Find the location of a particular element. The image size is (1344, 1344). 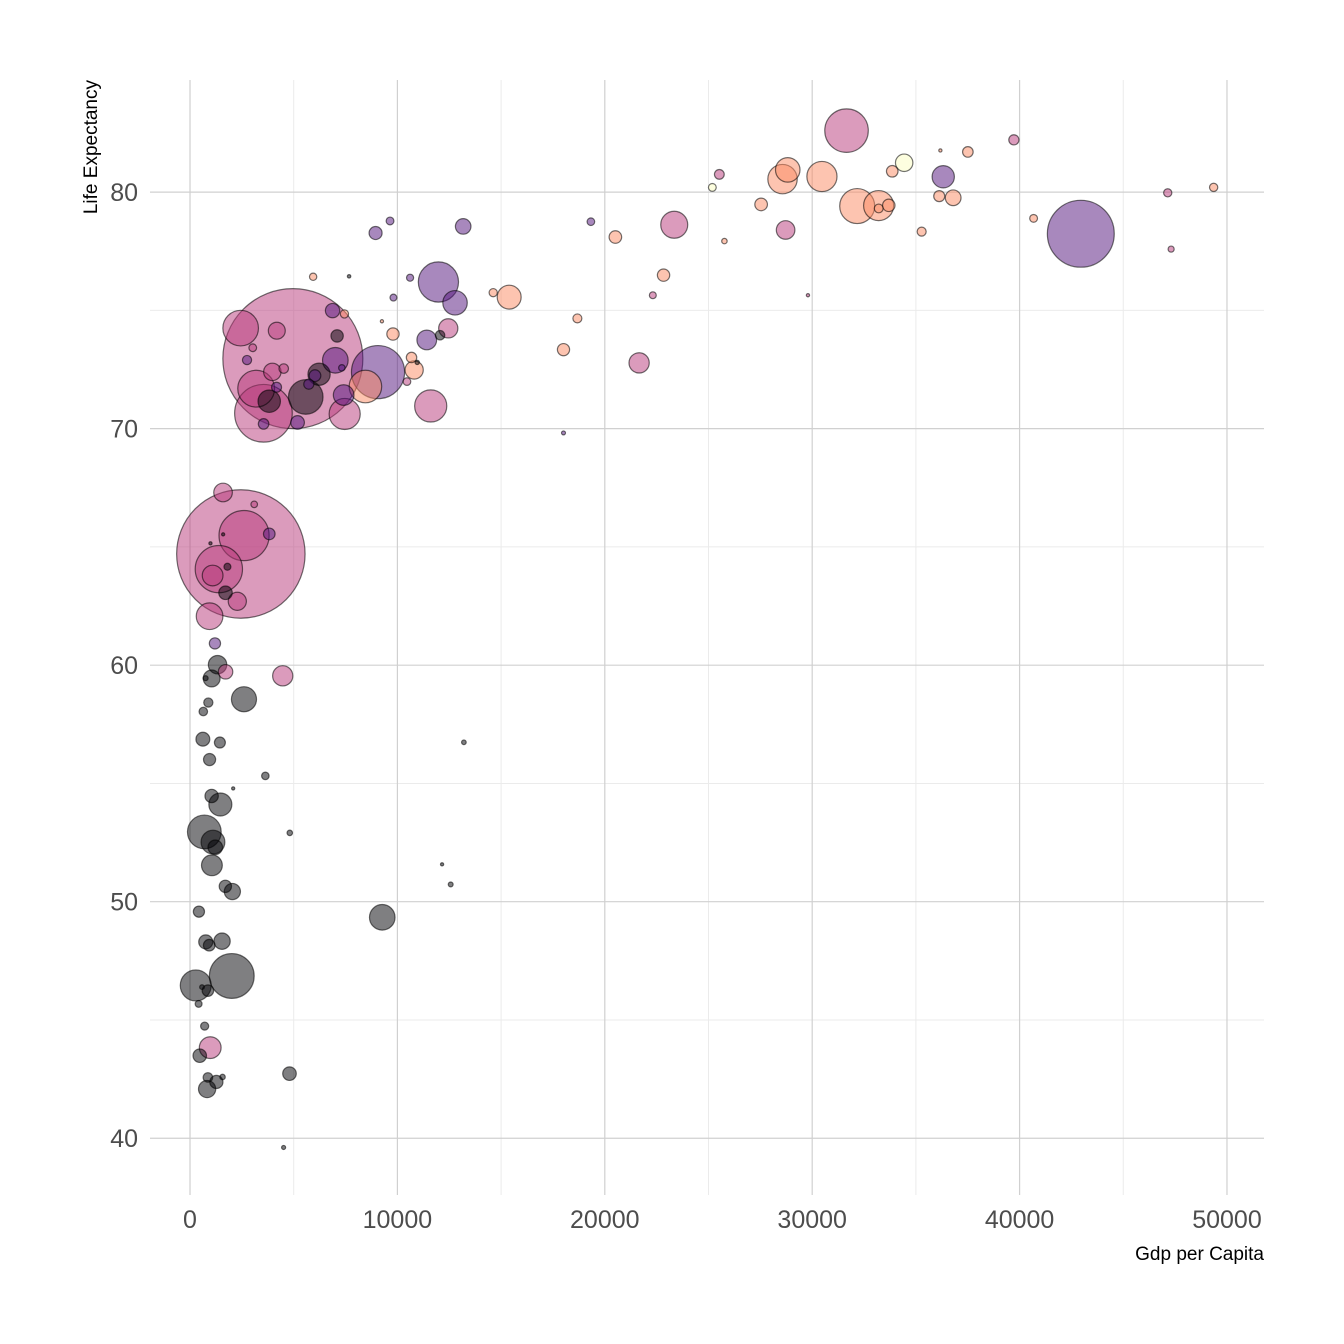

x-tick-label: 50000 is located at coordinates (1227, 1220).